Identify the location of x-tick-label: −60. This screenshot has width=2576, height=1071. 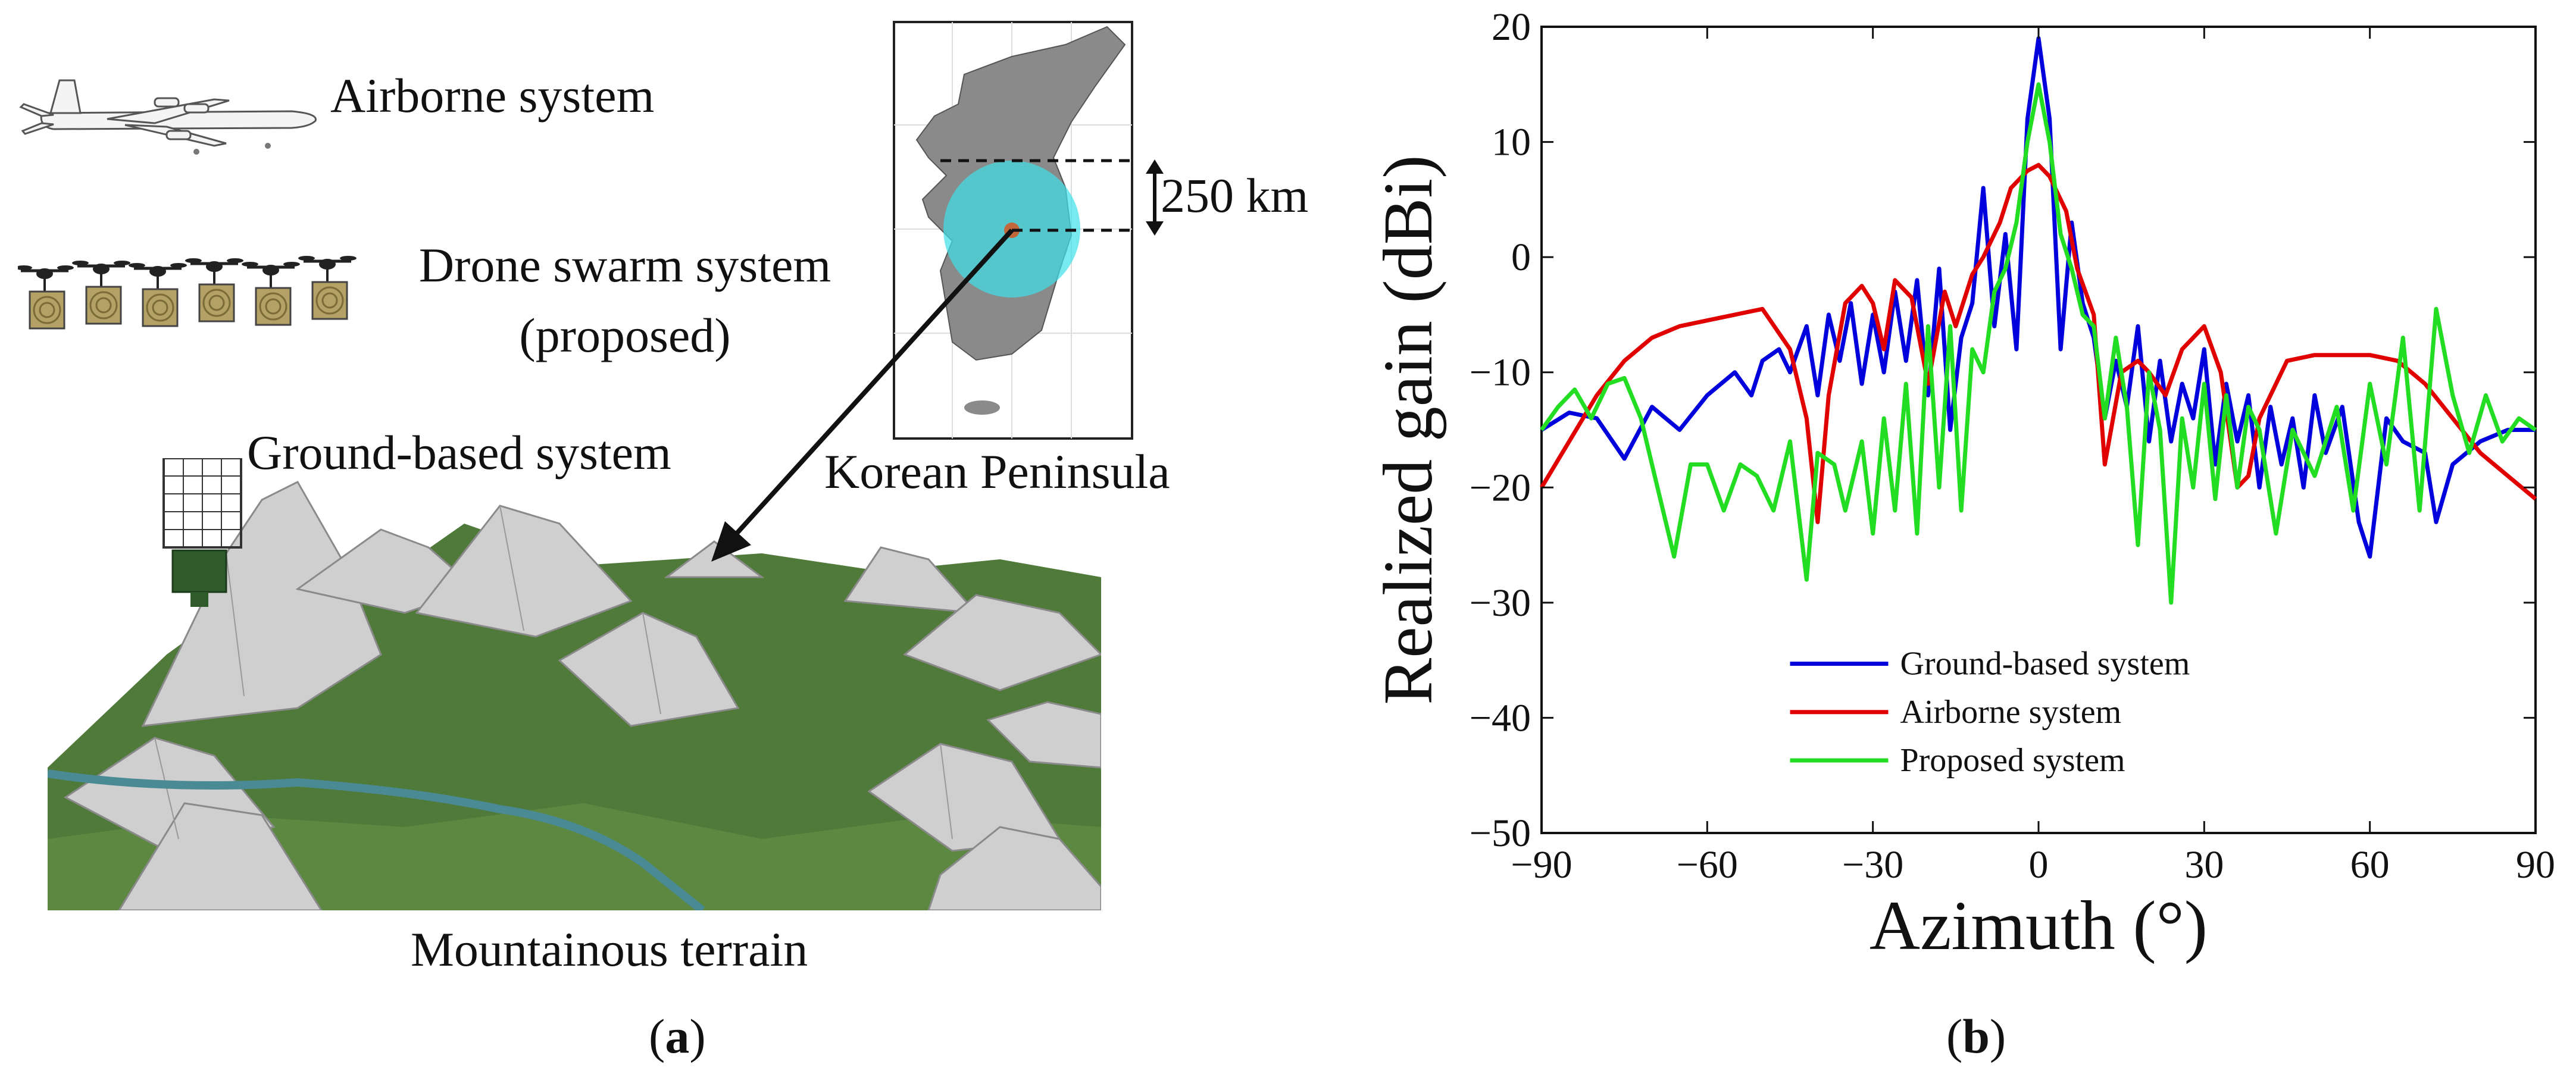
(1707, 865).